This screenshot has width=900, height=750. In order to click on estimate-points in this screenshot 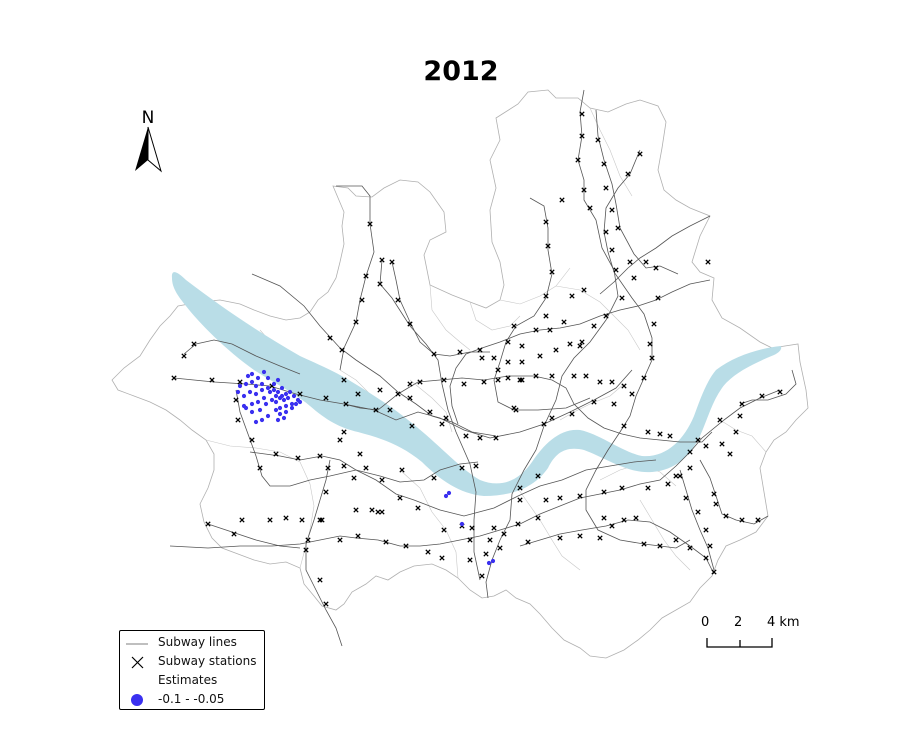, I will do `click(365, 467)`.